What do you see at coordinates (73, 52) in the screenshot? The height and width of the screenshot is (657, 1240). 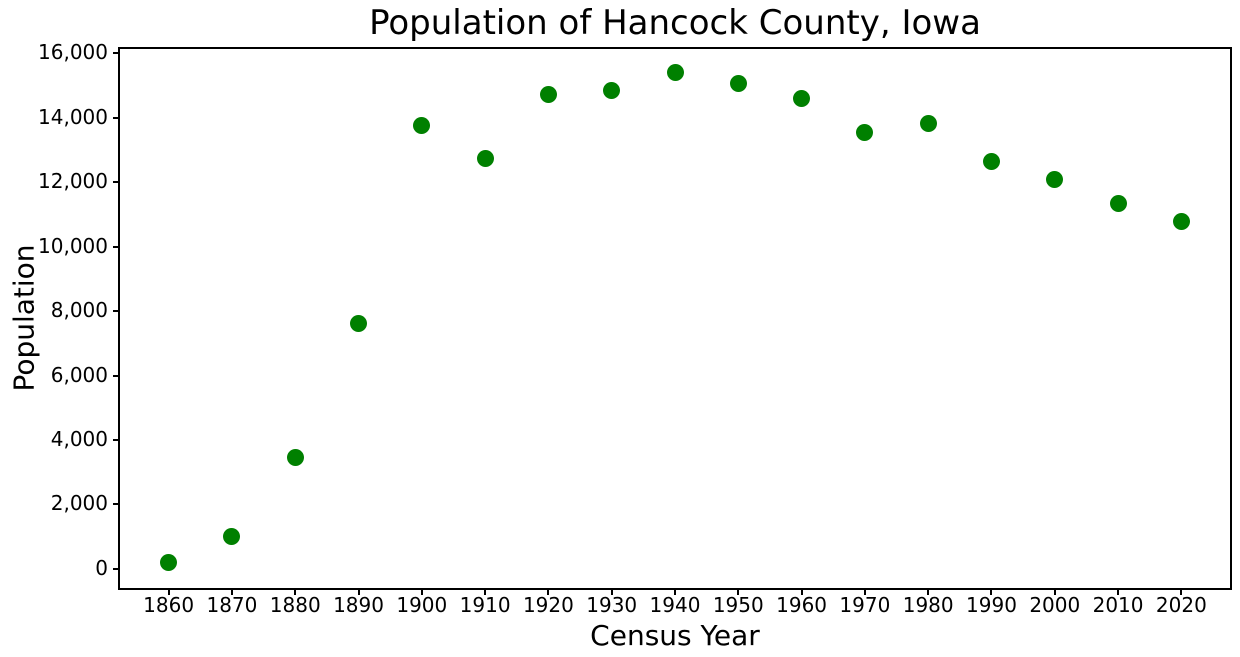 I see `y-tick-label: 16,000` at bounding box center [73, 52].